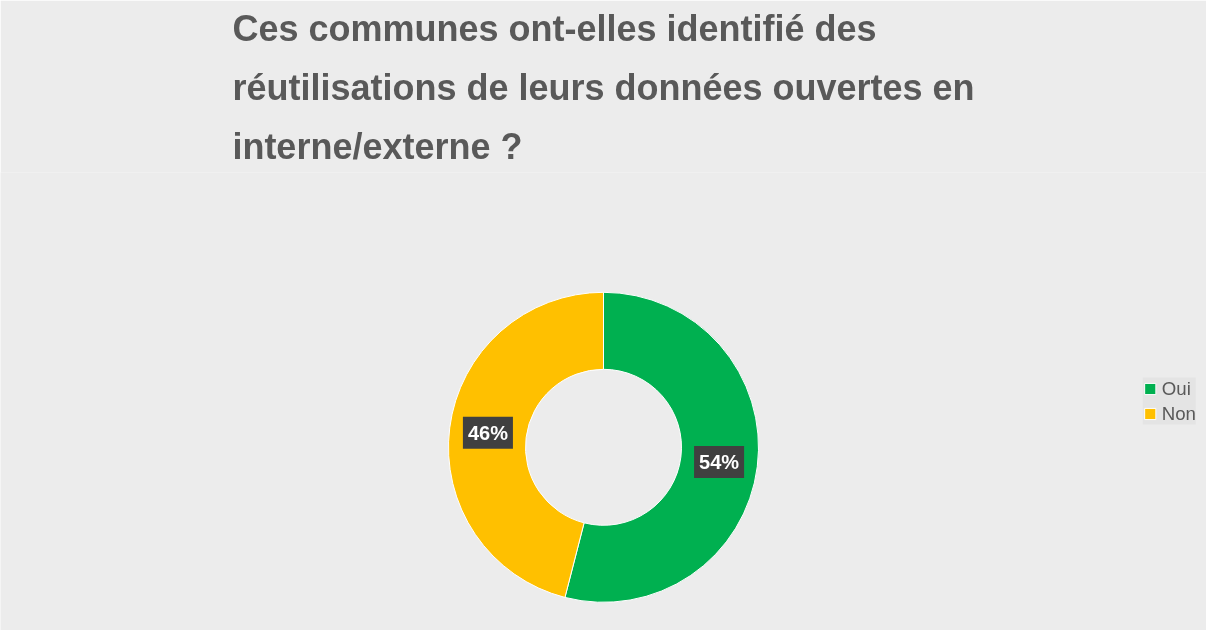 The height and width of the screenshot is (630, 1206). Describe the element at coordinates (1178, 413) in the screenshot. I see `legend-label: Non` at that location.